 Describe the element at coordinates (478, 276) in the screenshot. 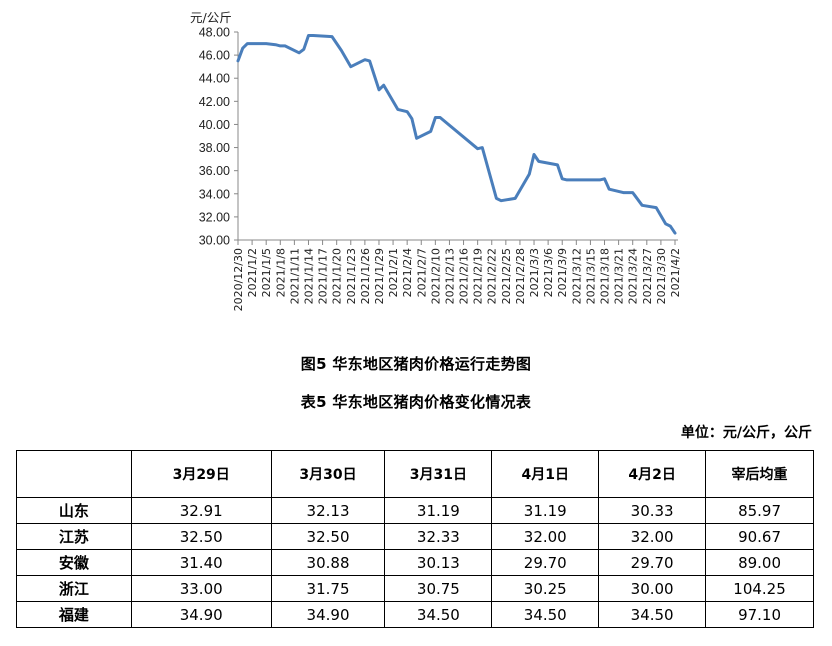

I see `x-tick-label: 2021/2/19` at that location.